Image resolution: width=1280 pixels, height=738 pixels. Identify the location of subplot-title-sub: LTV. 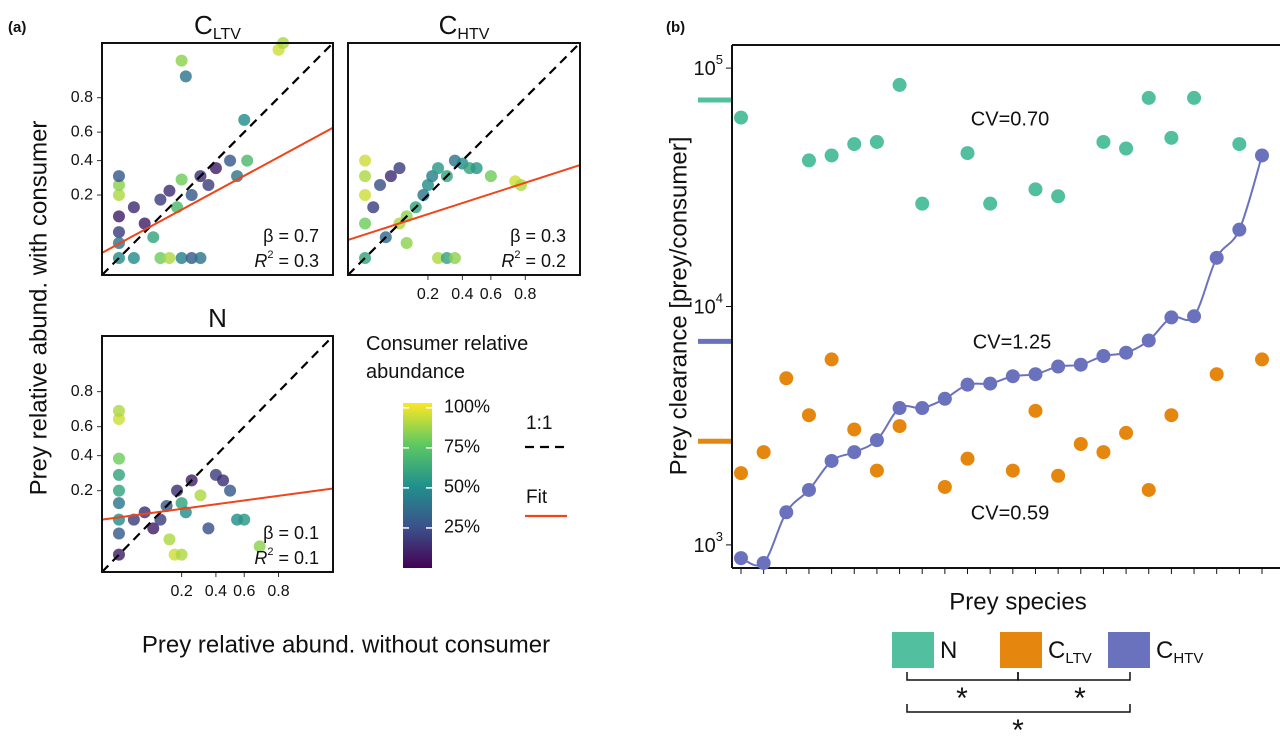
(227, 34).